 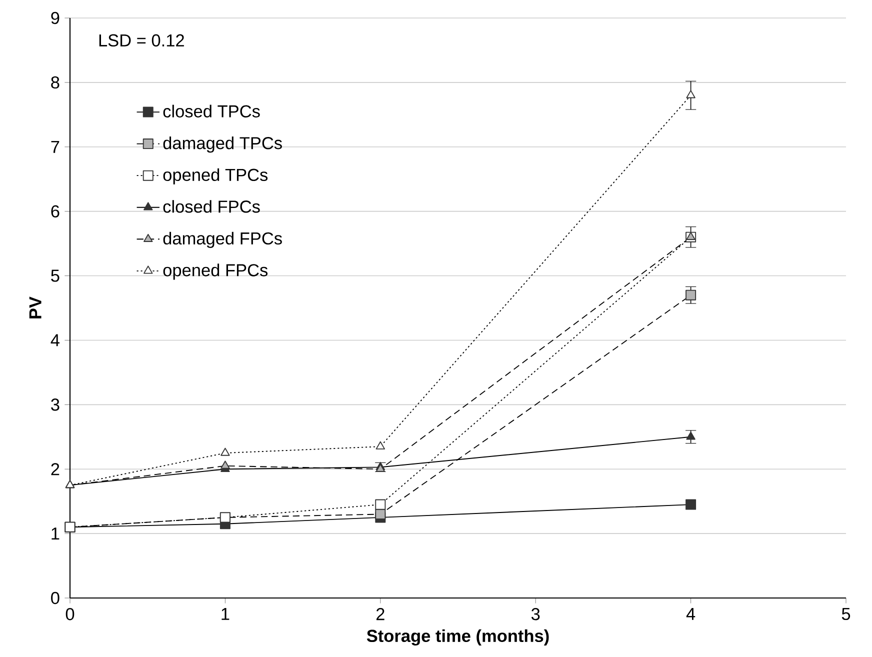 What do you see at coordinates (691, 614) in the screenshot?
I see `x-tick-label: 4` at bounding box center [691, 614].